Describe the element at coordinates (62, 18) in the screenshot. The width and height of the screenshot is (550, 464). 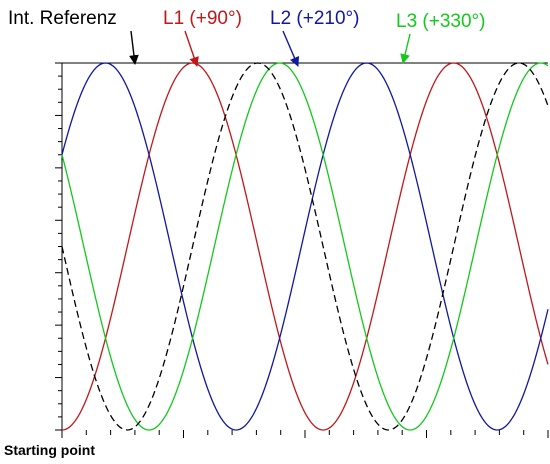
I see `legend-label-int-referenz: Int. Referenz` at that location.